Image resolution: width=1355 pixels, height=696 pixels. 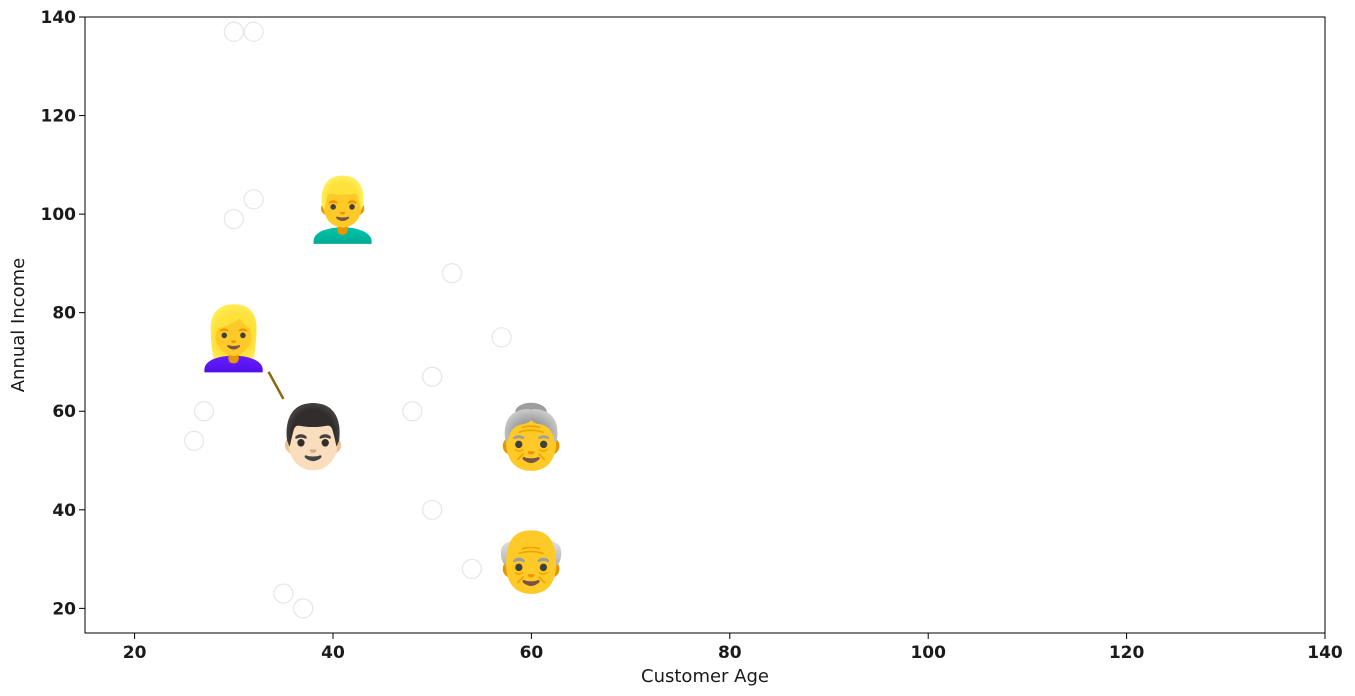 I want to click on older-man-emoji: 👴, so click(x=531, y=559).